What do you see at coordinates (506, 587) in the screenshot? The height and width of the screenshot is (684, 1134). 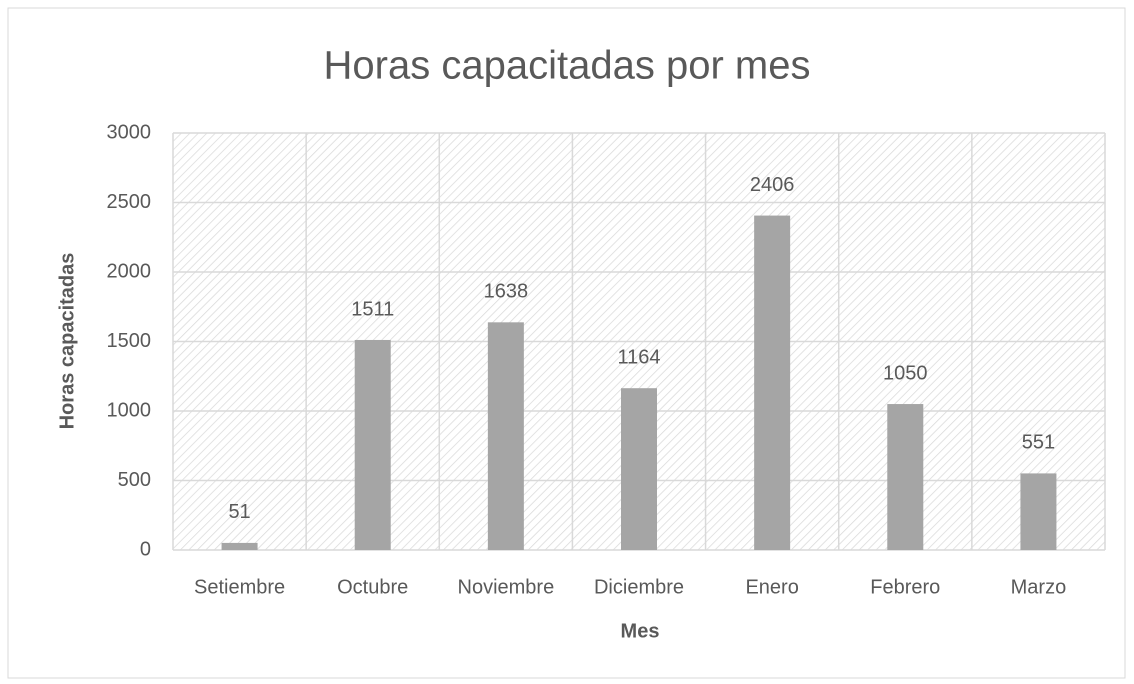 I see `x-tick-label: Noviembre` at bounding box center [506, 587].